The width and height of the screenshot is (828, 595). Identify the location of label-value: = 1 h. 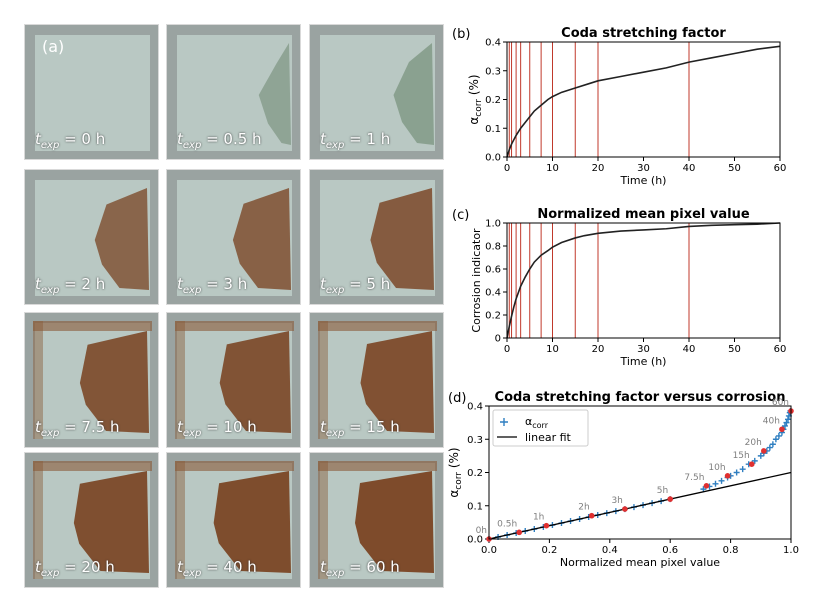
(367, 139).